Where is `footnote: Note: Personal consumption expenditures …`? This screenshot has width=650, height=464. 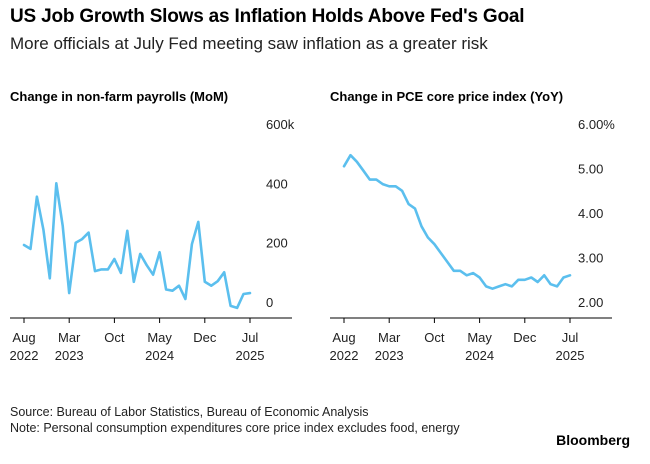
footnote: Note: Personal consumption expenditures … is located at coordinates (235, 428).